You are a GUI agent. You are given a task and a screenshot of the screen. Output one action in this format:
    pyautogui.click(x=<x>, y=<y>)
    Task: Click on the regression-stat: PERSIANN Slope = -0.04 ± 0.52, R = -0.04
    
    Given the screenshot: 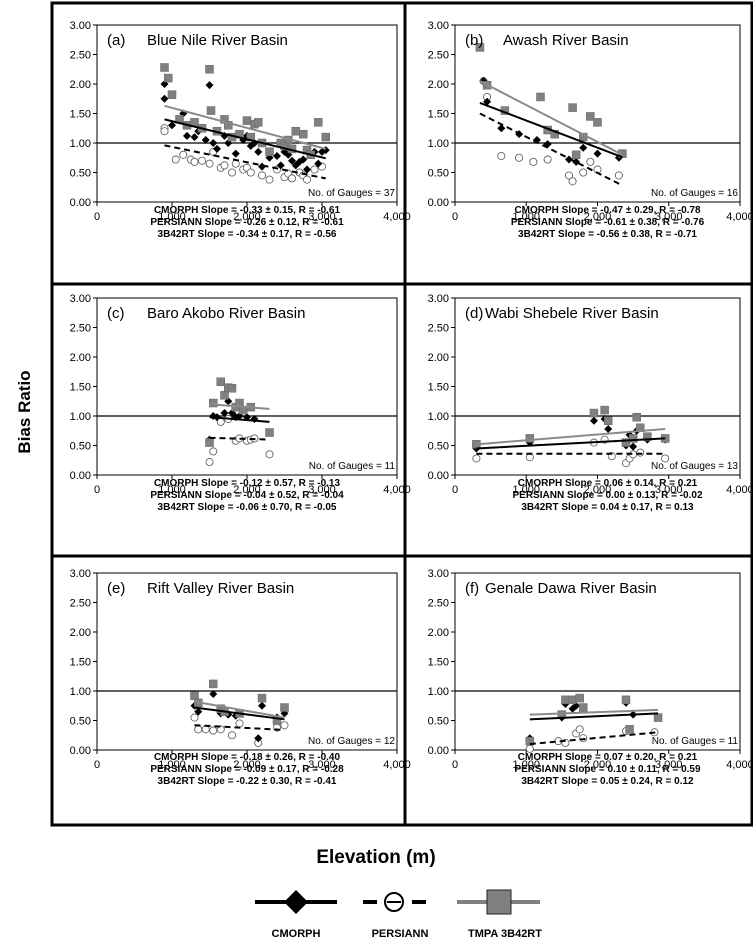 What is the action you would take?
    pyautogui.click(x=247, y=495)
    